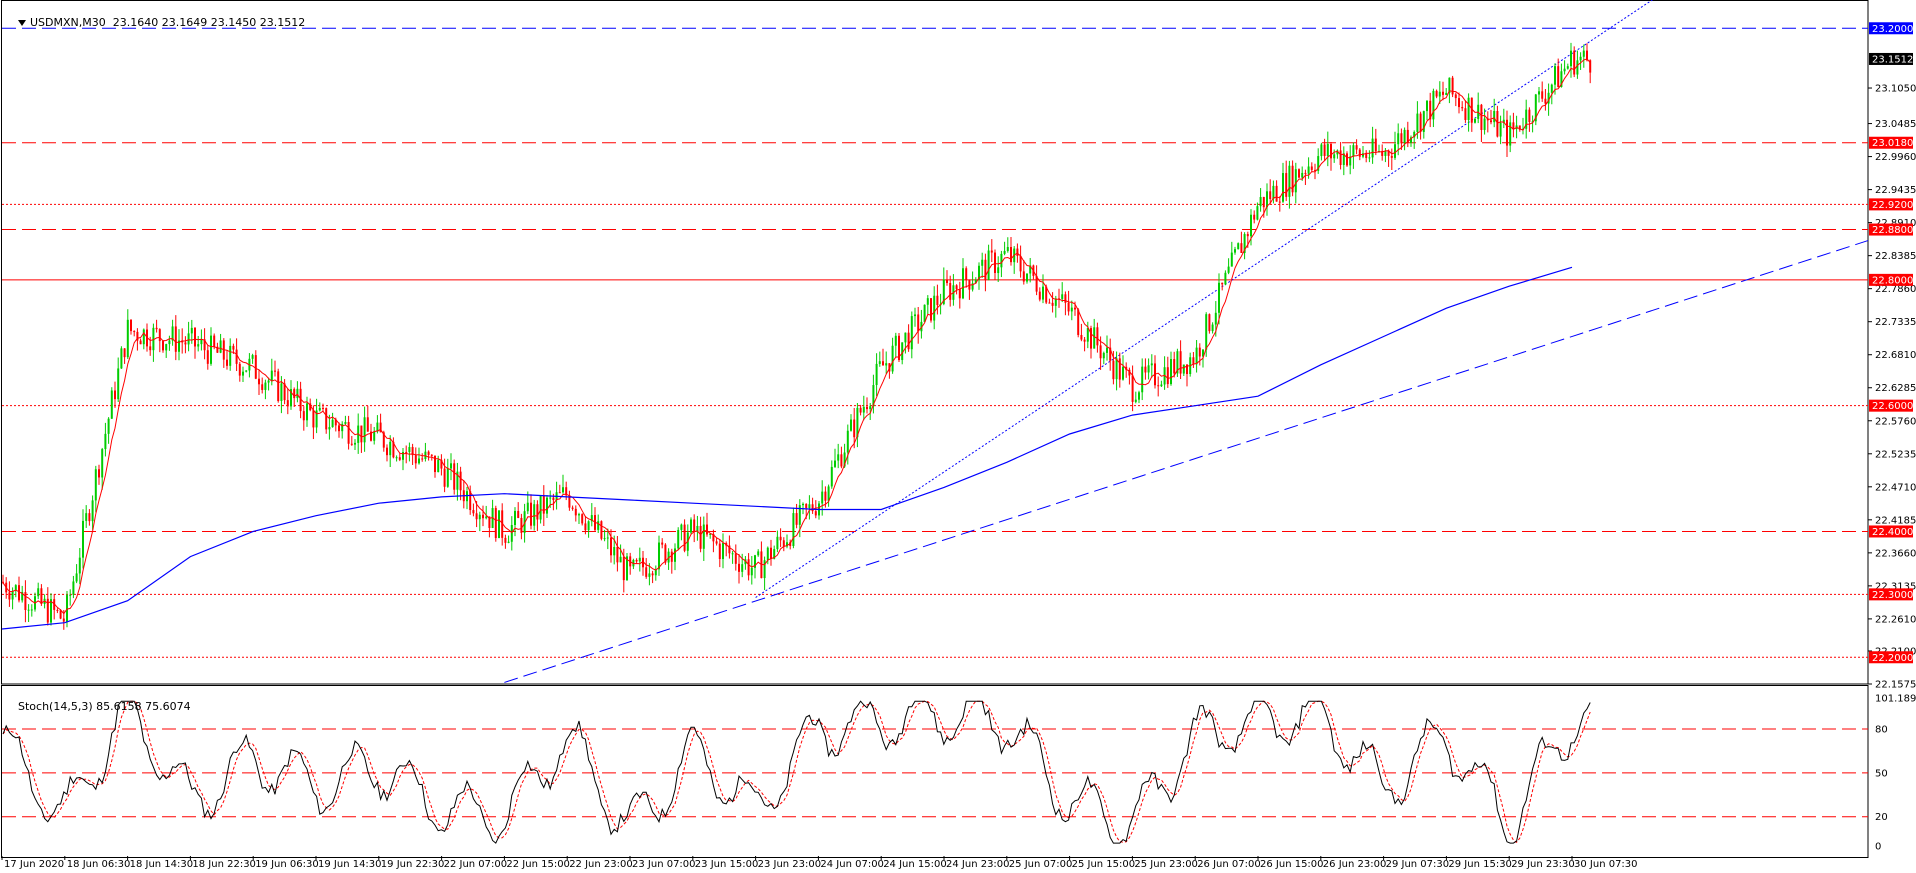 This screenshot has height=873, width=1916. What do you see at coordinates (97, 706) in the screenshot?
I see `stoch-header: Stoch(14,5,3) 85.6158 75.6074` at bounding box center [97, 706].